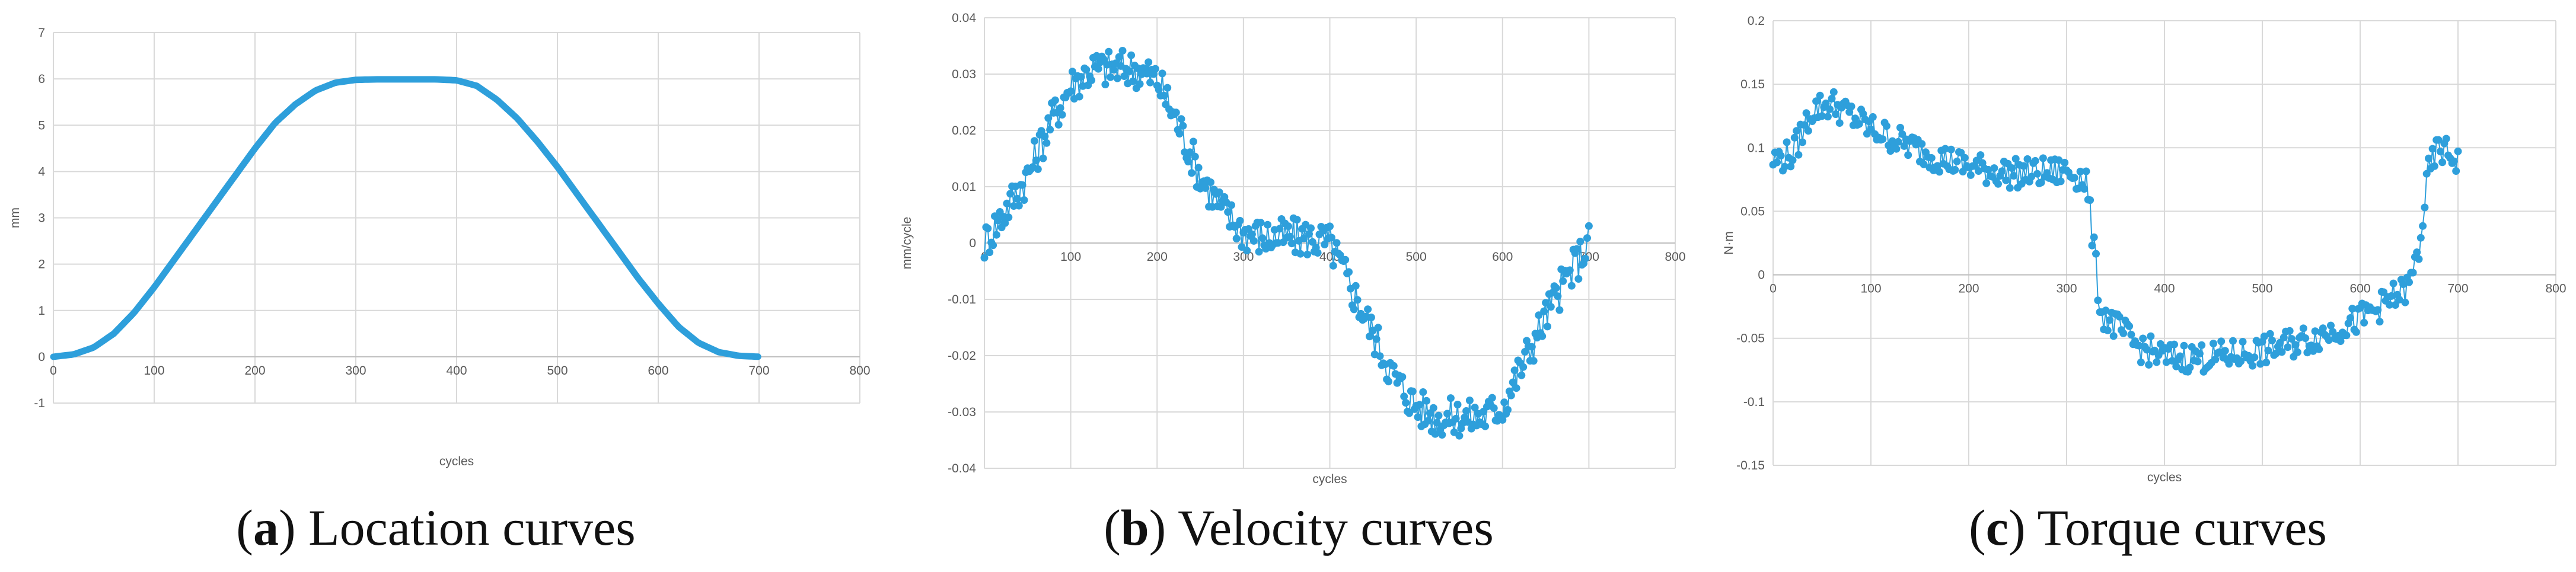 The image size is (2576, 572). Describe the element at coordinates (964, 18) in the screenshot. I see `y-tick-label: 0.04` at that location.